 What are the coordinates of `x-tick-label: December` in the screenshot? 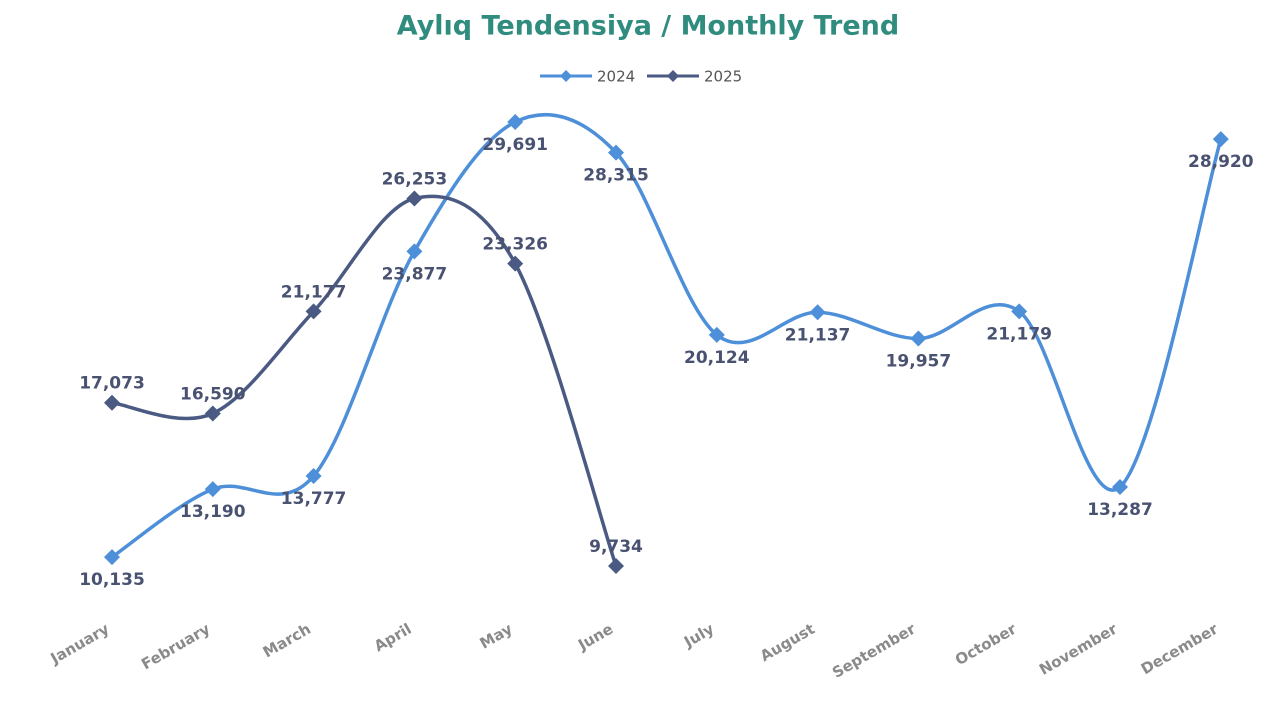 It's located at (1180, 648).